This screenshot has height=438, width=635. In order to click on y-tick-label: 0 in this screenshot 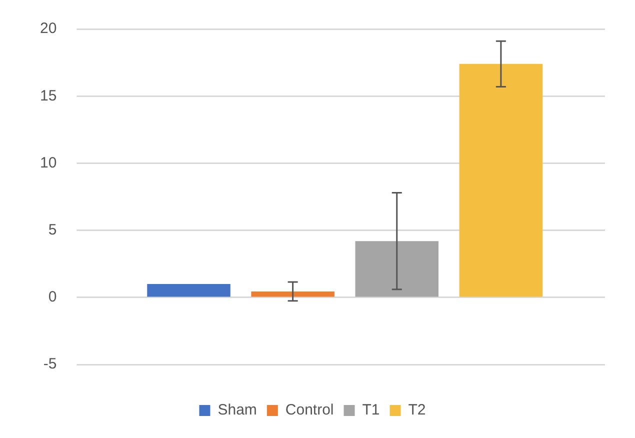, I will do `click(52, 297)`.